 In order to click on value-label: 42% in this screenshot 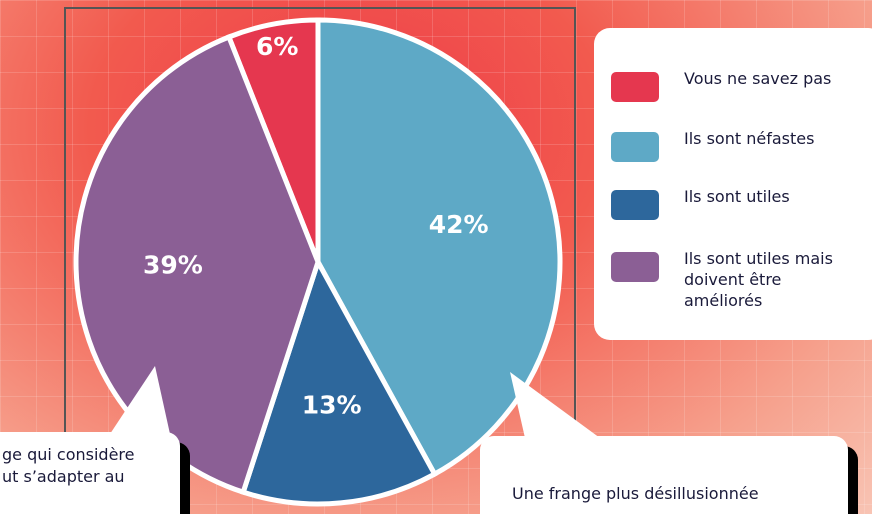, I will do `click(459, 224)`.